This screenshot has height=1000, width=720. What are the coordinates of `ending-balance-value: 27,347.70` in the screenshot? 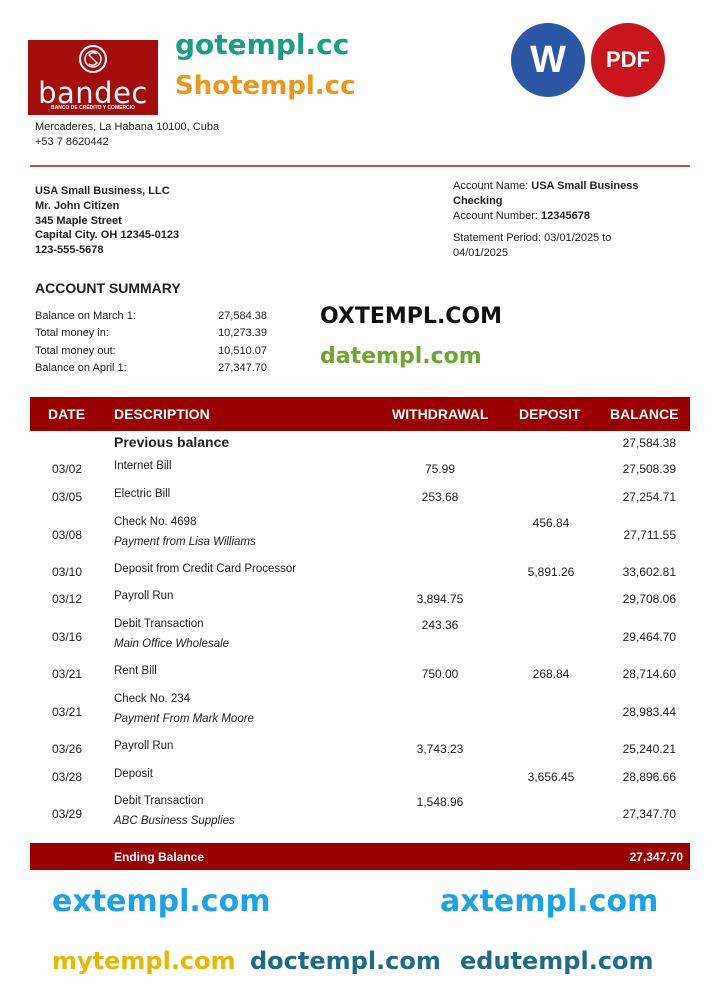 It's located at (656, 857).